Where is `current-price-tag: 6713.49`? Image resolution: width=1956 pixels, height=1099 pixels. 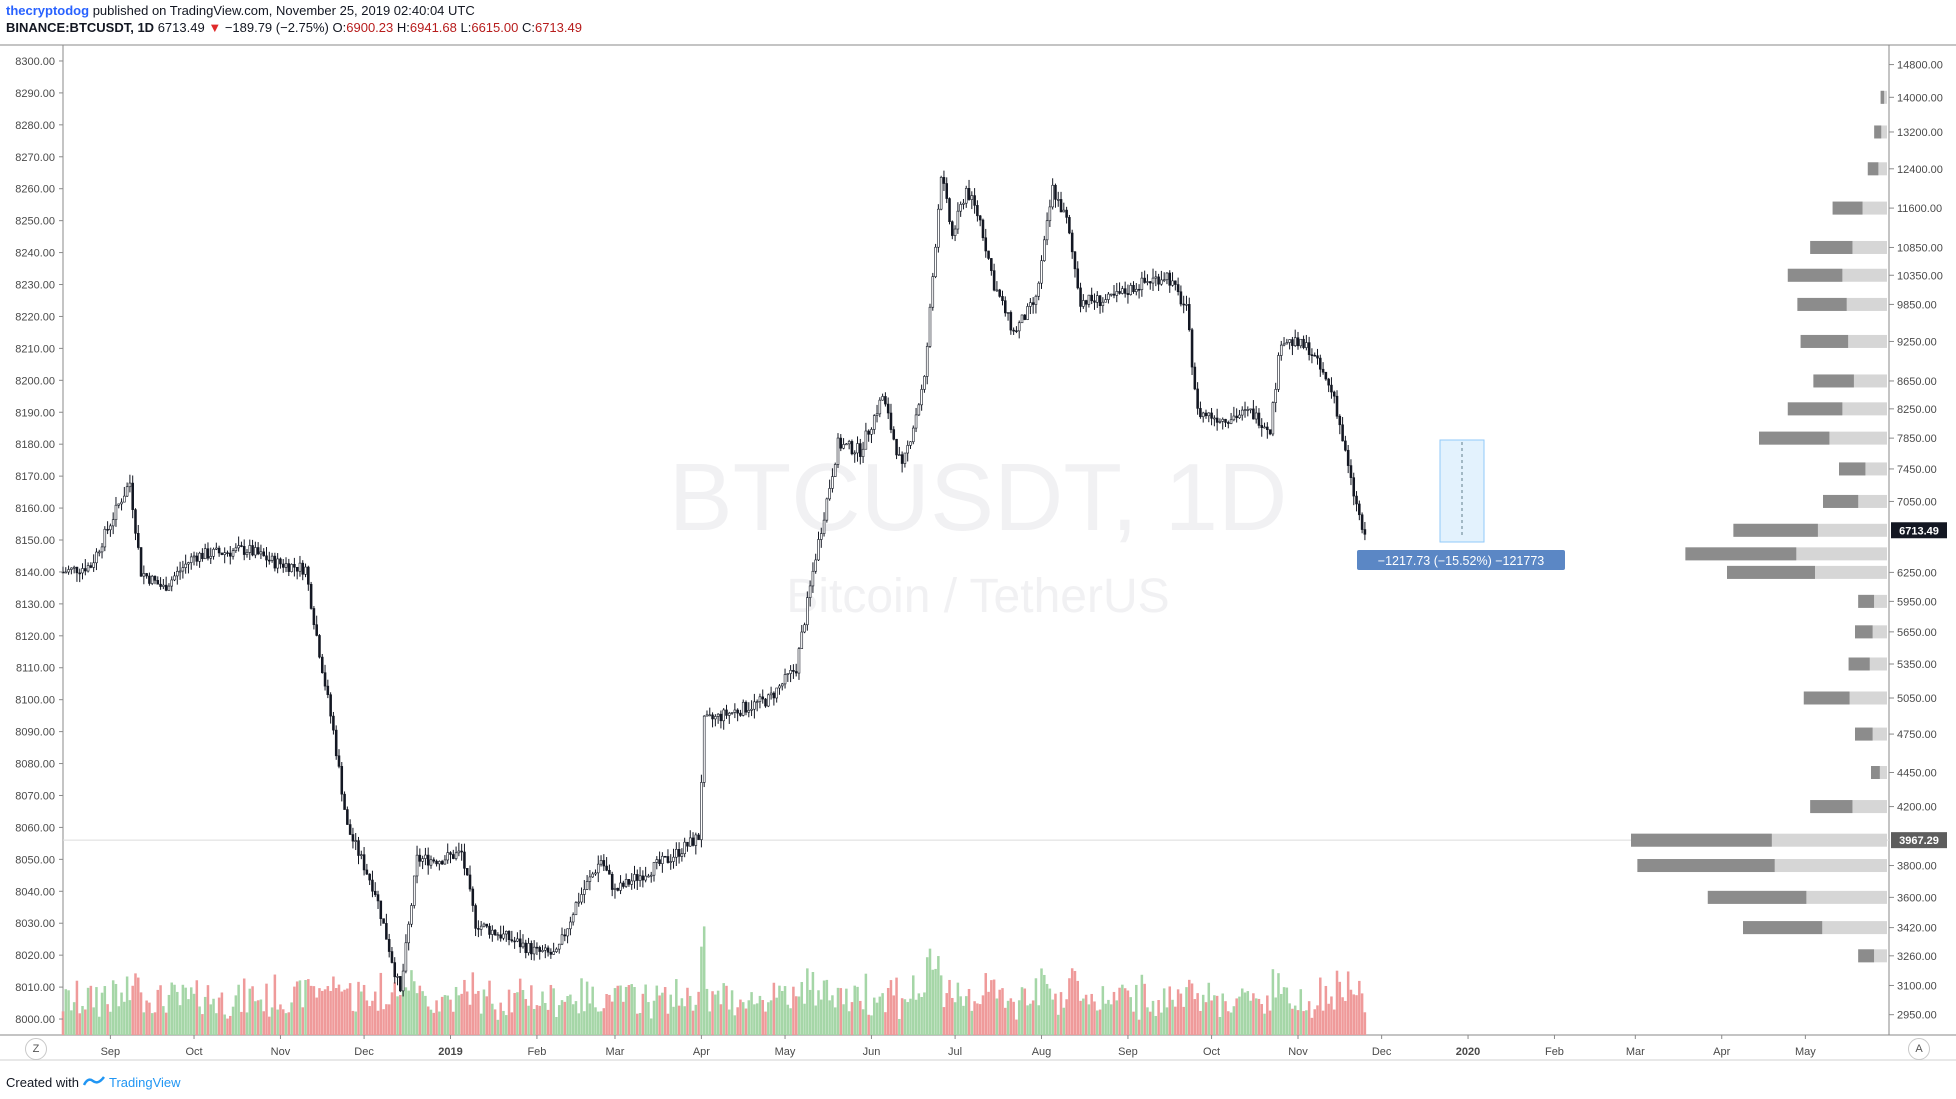
current-price-tag: 6713.49 is located at coordinates (1919, 531).